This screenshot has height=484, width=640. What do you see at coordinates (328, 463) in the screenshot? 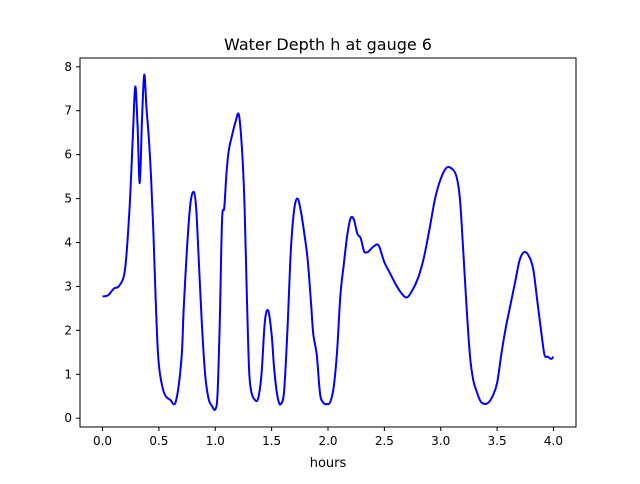
I see `x-axis-label: hours` at bounding box center [328, 463].